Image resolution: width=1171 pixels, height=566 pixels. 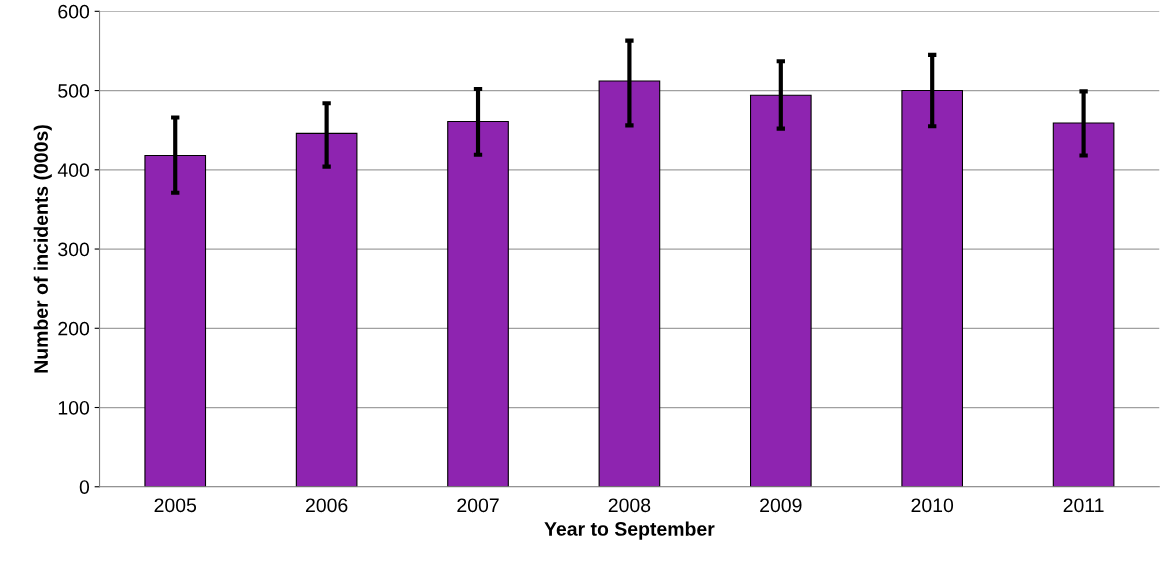 I want to click on y-tick-label: 200, so click(x=74, y=328).